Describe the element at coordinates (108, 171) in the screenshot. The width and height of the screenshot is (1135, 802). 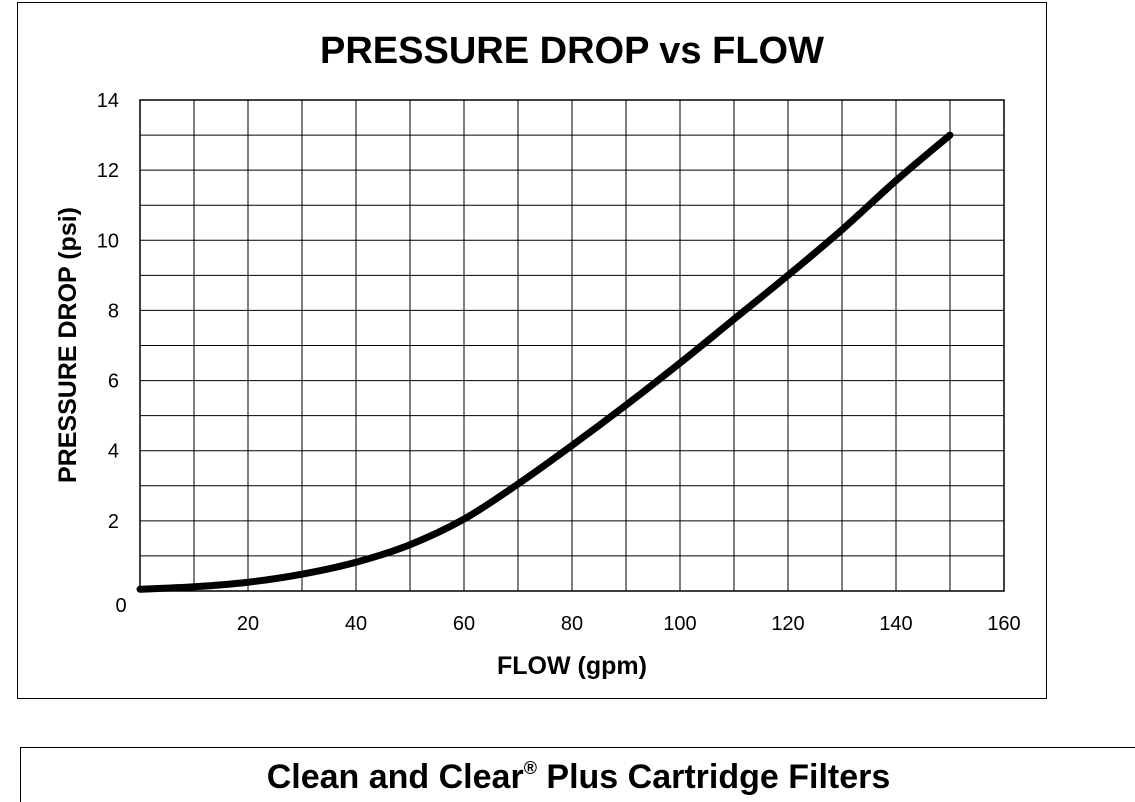
I see `y-tick-label: 12` at that location.